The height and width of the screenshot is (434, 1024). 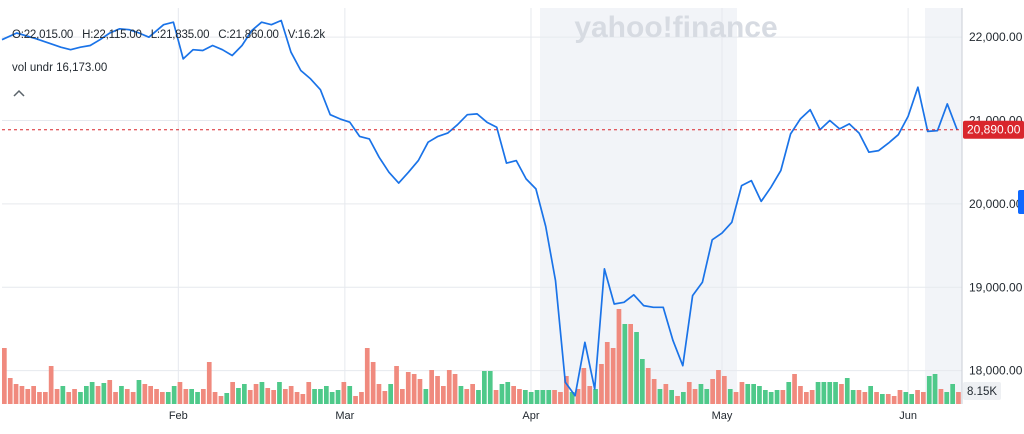 I want to click on price-tick-label: 20,000.00, so click(x=996, y=204).